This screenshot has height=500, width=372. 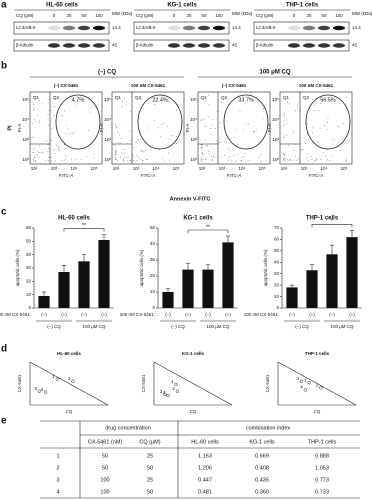 I want to click on condition: 100 nM CX-5461, so click(x=148, y=85).